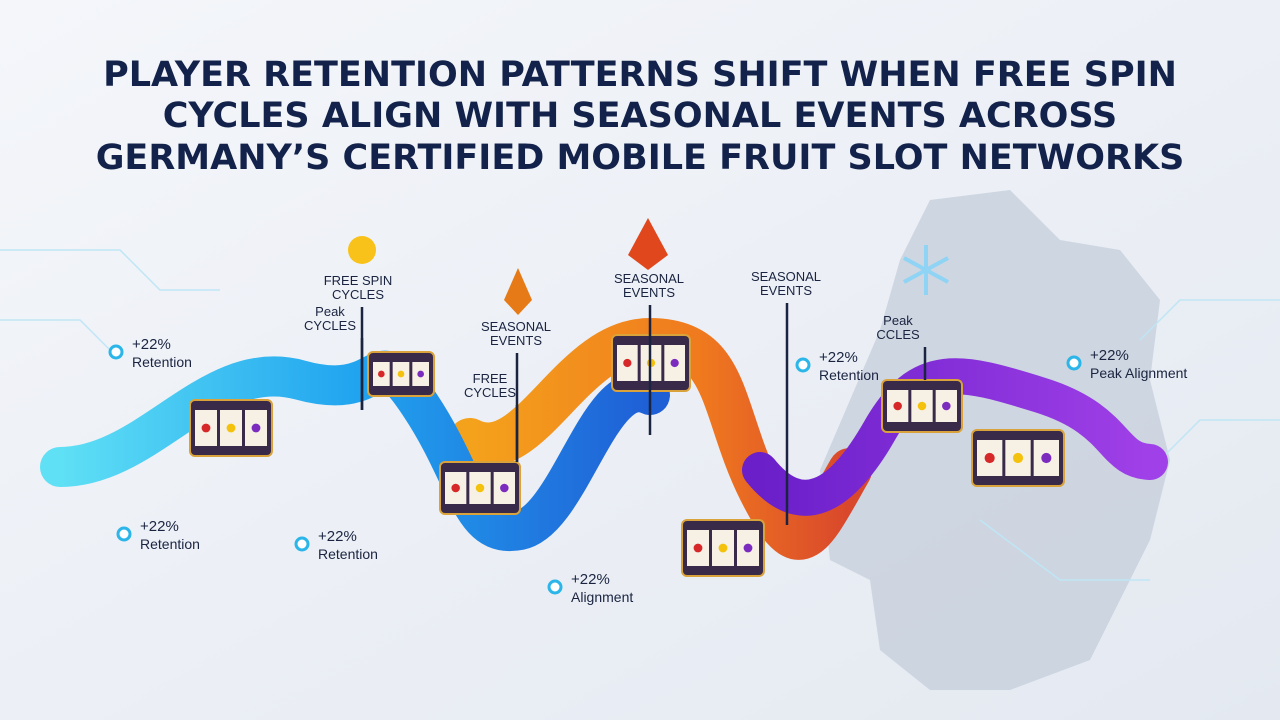 This screenshot has width=1280, height=720. Describe the element at coordinates (362, 250) in the screenshot. I see `sun-icon` at that location.